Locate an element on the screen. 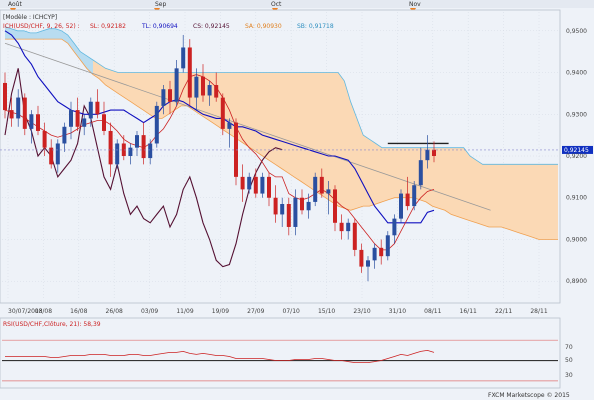 This screenshot has width=594, height=400. month-label-oct: Oct is located at coordinates (276, 4).